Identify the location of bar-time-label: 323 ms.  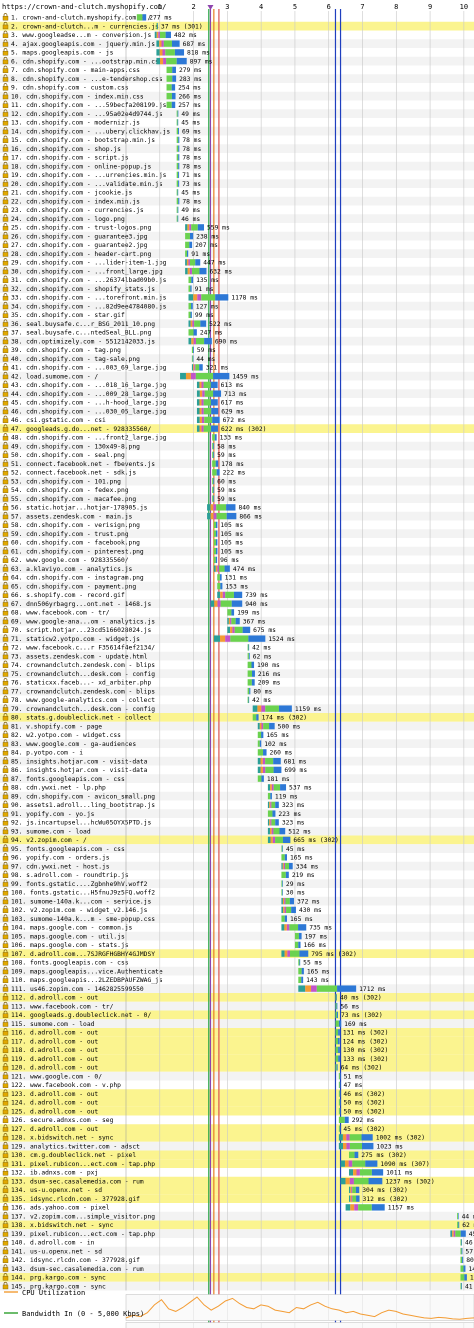
(293, 805).